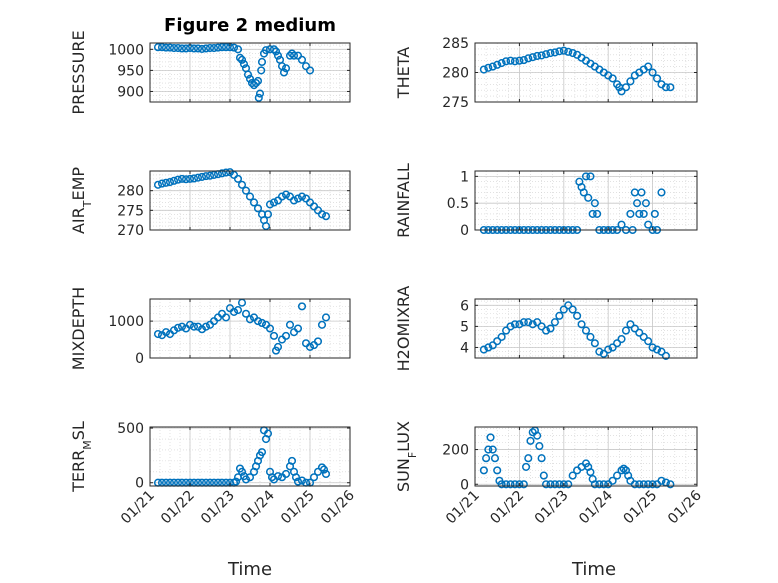 The width and height of the screenshot is (778, 583). I want to click on axes-box, so click(250, 200).